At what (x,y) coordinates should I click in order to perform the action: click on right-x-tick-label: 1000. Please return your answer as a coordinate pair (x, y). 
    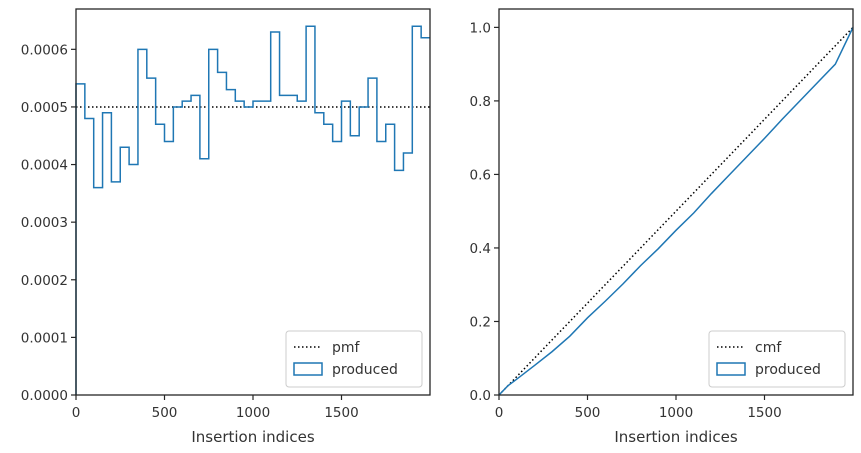
    Looking at the image, I should click on (676, 413).